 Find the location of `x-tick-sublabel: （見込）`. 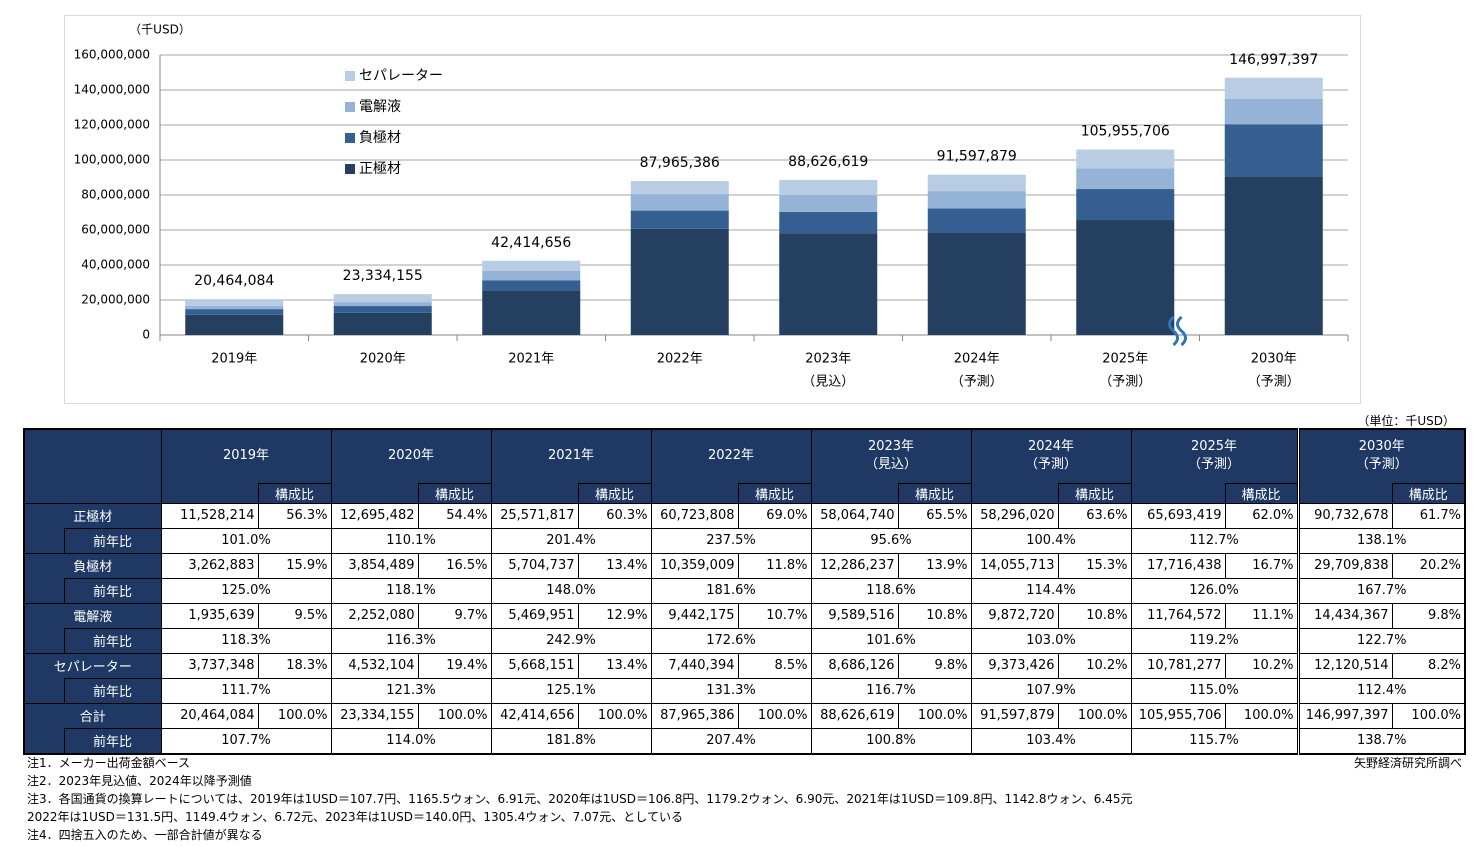

x-tick-sublabel: （見込） is located at coordinates (828, 382).